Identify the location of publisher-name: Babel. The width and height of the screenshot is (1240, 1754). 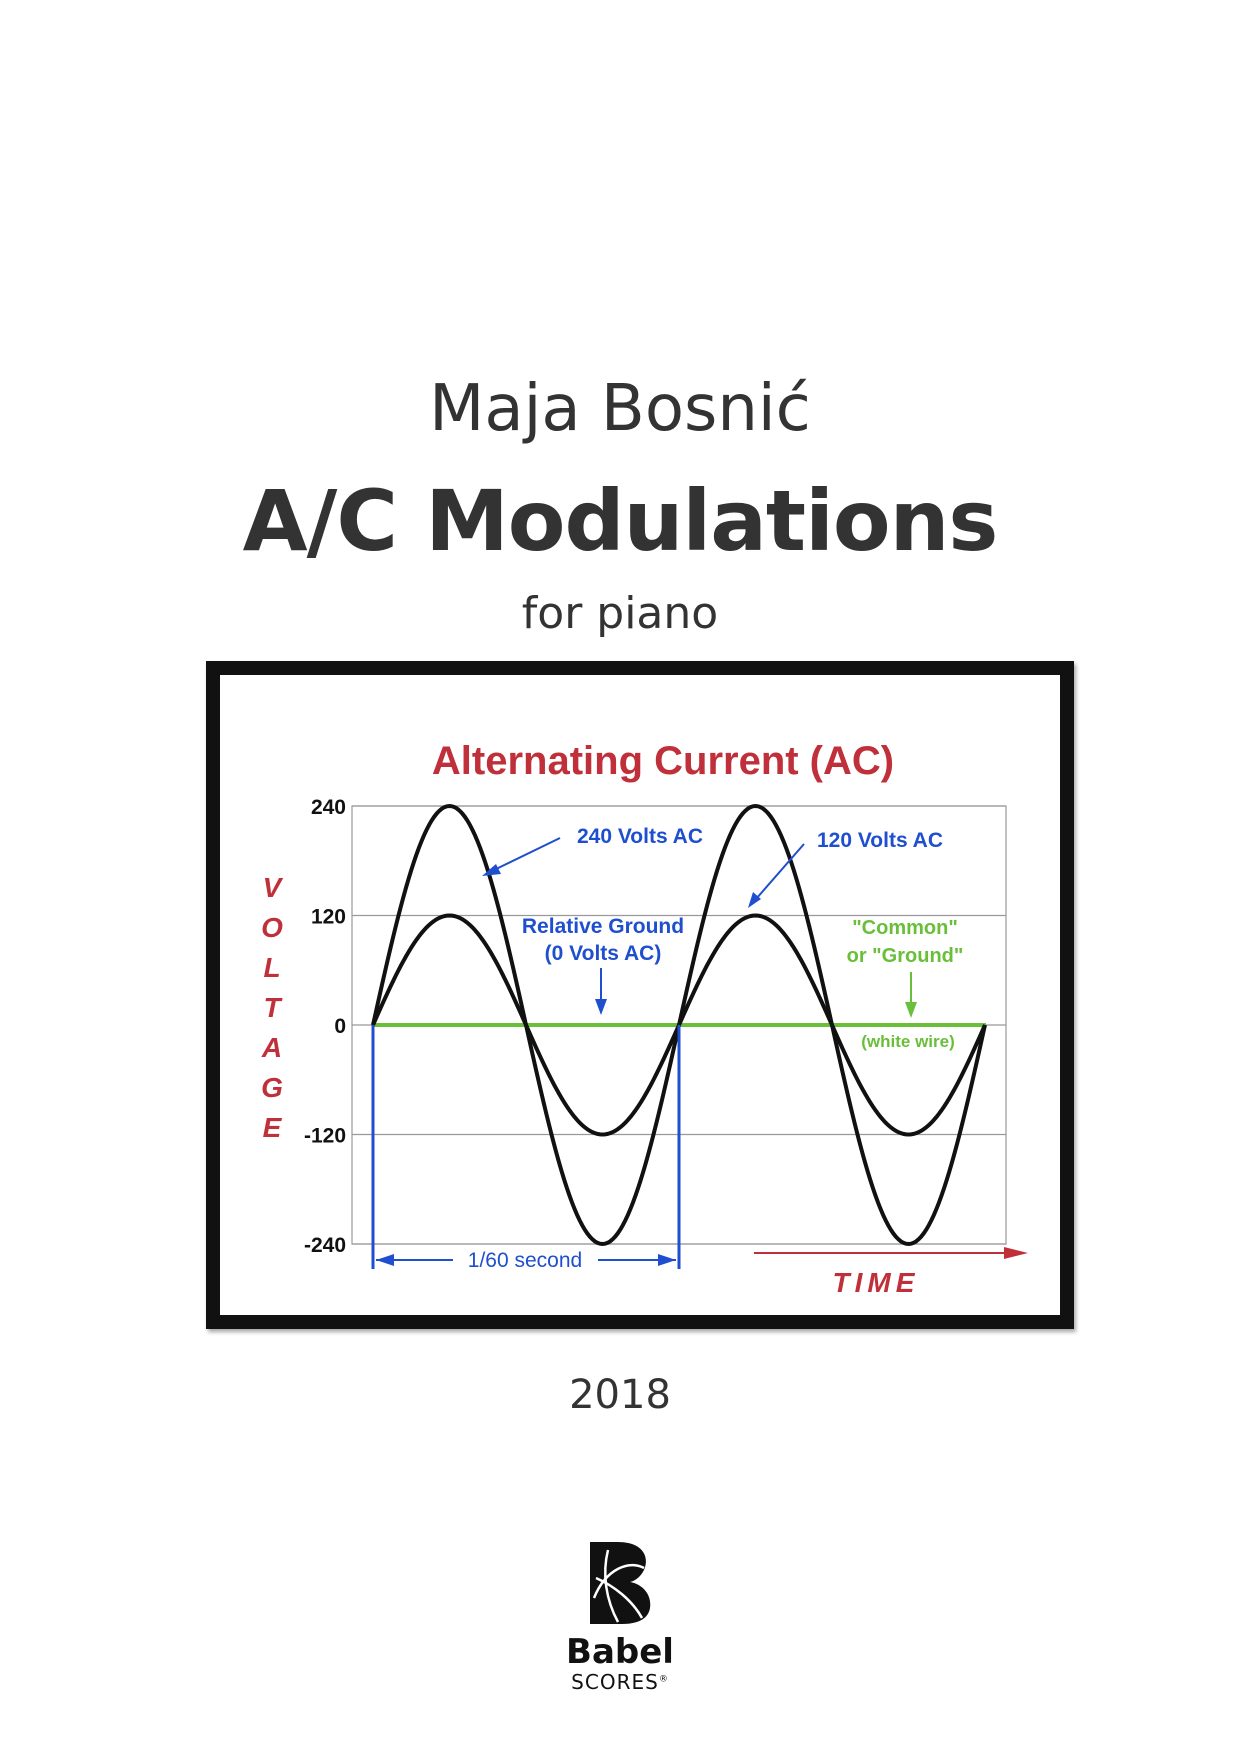
(620, 1652).